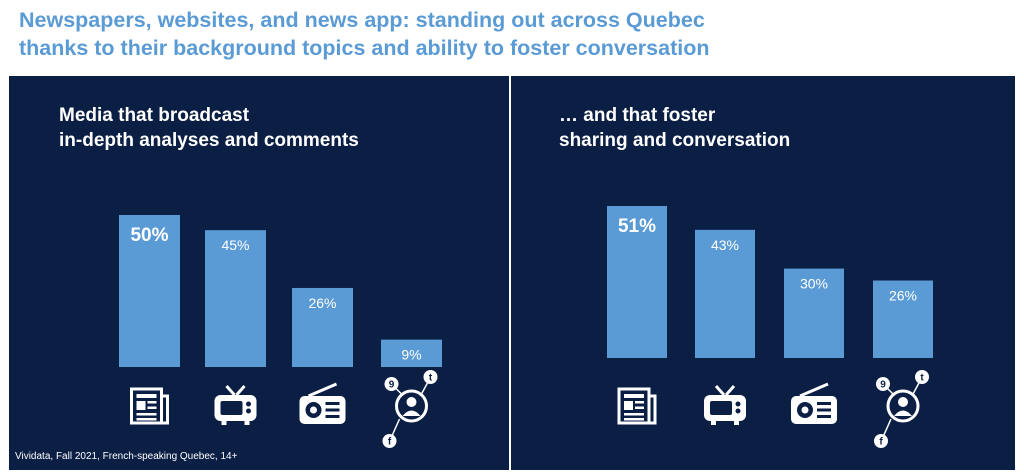 The image size is (1024, 476). Describe the element at coordinates (814, 284) in the screenshot. I see `bar-label-3: 30%` at that location.